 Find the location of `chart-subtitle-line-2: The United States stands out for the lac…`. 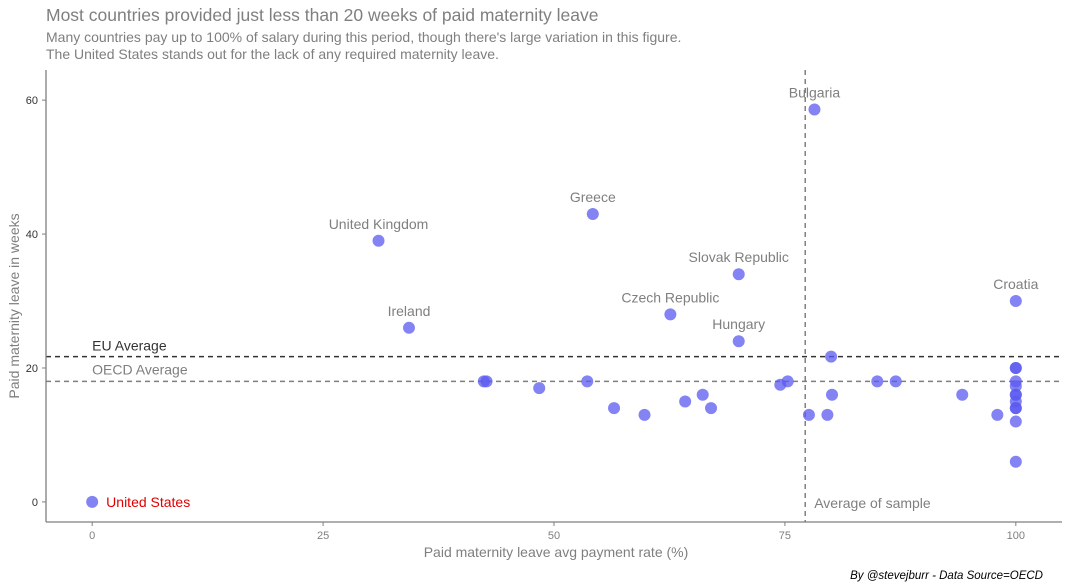

chart-subtitle-line-2: The United States stands out for the lac… is located at coordinates (272, 54).